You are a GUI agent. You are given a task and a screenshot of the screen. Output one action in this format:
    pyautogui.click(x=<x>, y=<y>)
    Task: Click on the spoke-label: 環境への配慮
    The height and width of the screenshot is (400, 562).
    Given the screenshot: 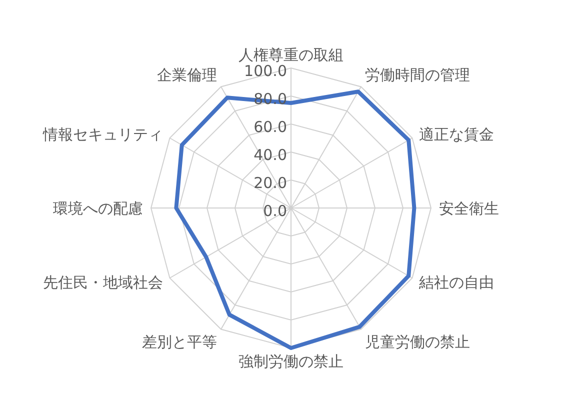 What is the action you would take?
    pyautogui.click(x=98, y=208)
    